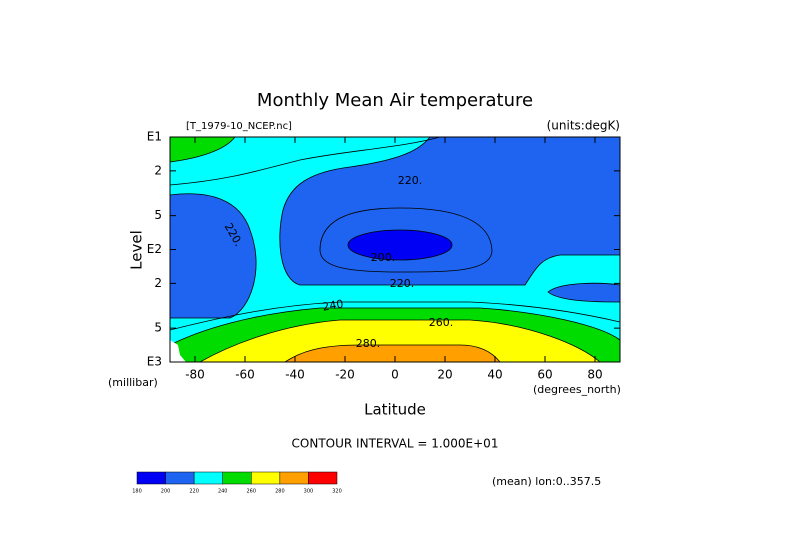 This screenshot has height=558, width=789. Describe the element at coordinates (383, 257) in the screenshot. I see `contour-label: 200.` at that location.